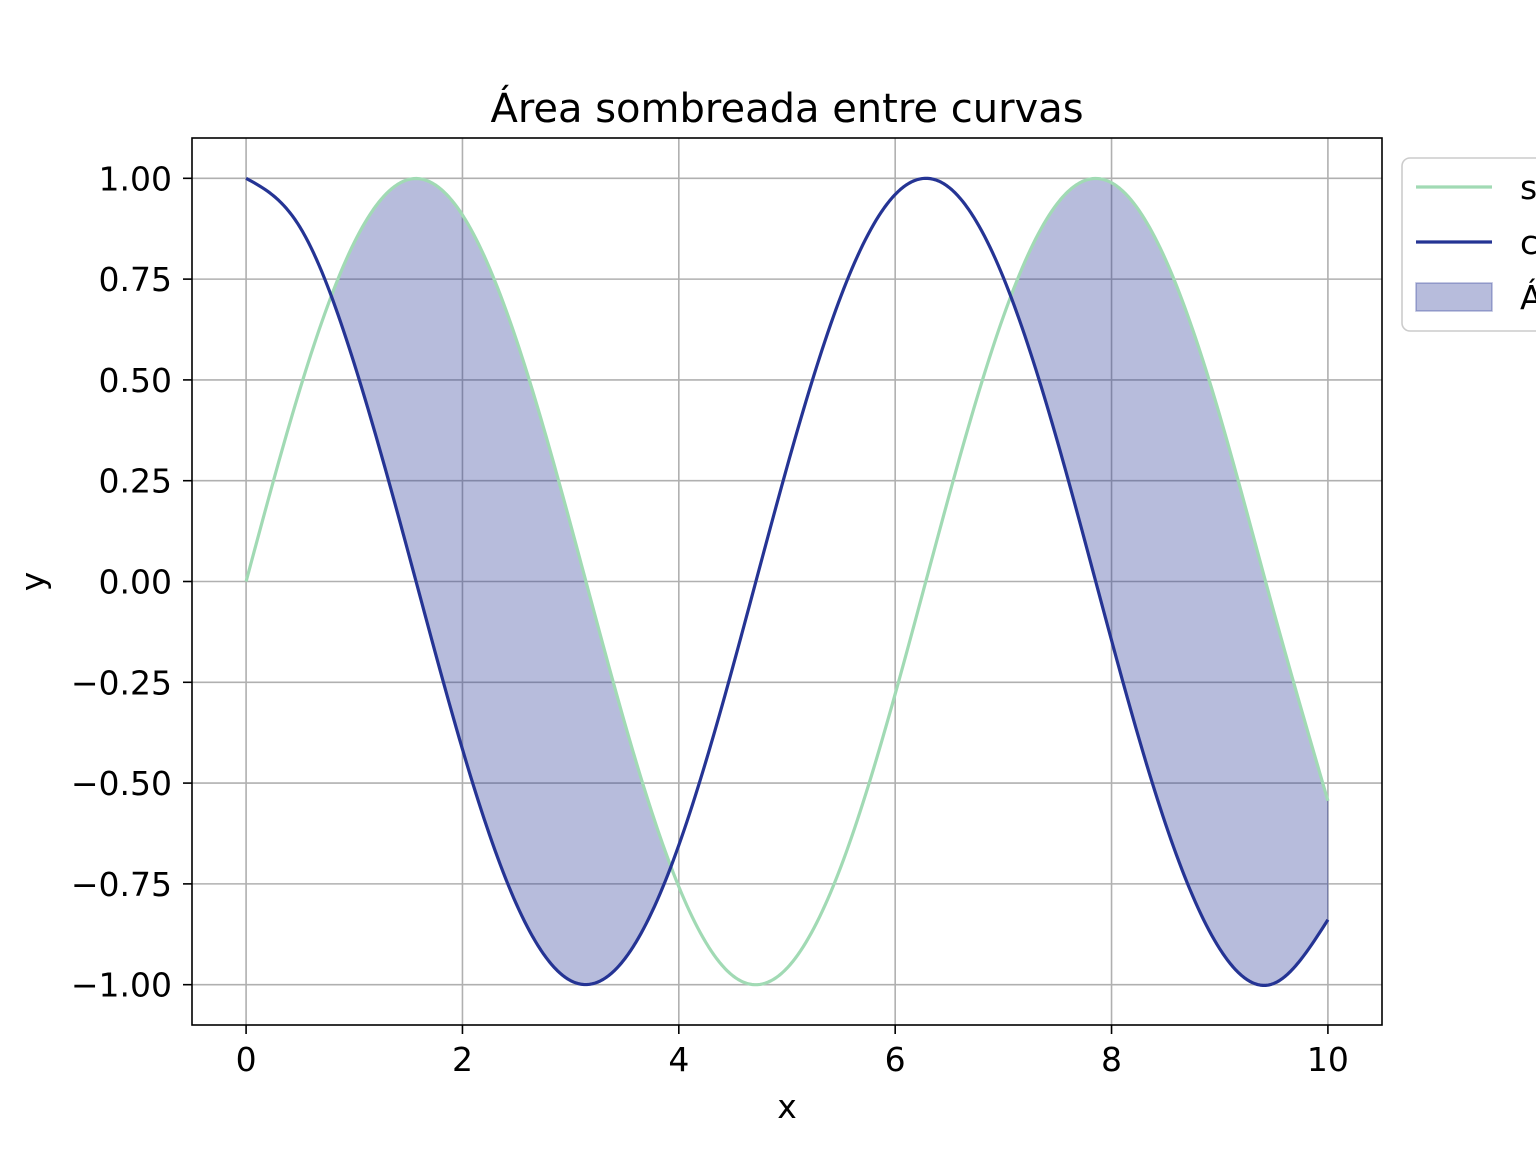  What do you see at coordinates (121, 884) in the screenshot?
I see `y-tick-label: −0.75` at bounding box center [121, 884].